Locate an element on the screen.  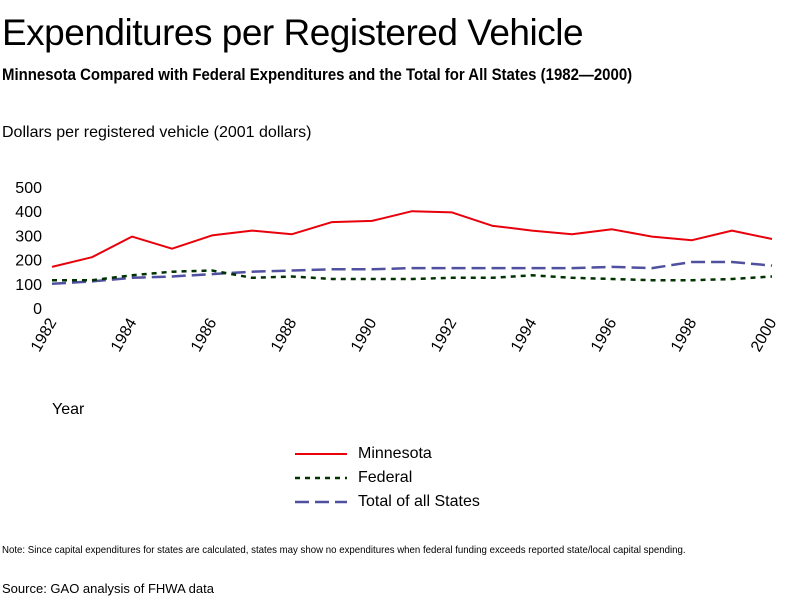
x-axis-label: Year is located at coordinates (68, 409).